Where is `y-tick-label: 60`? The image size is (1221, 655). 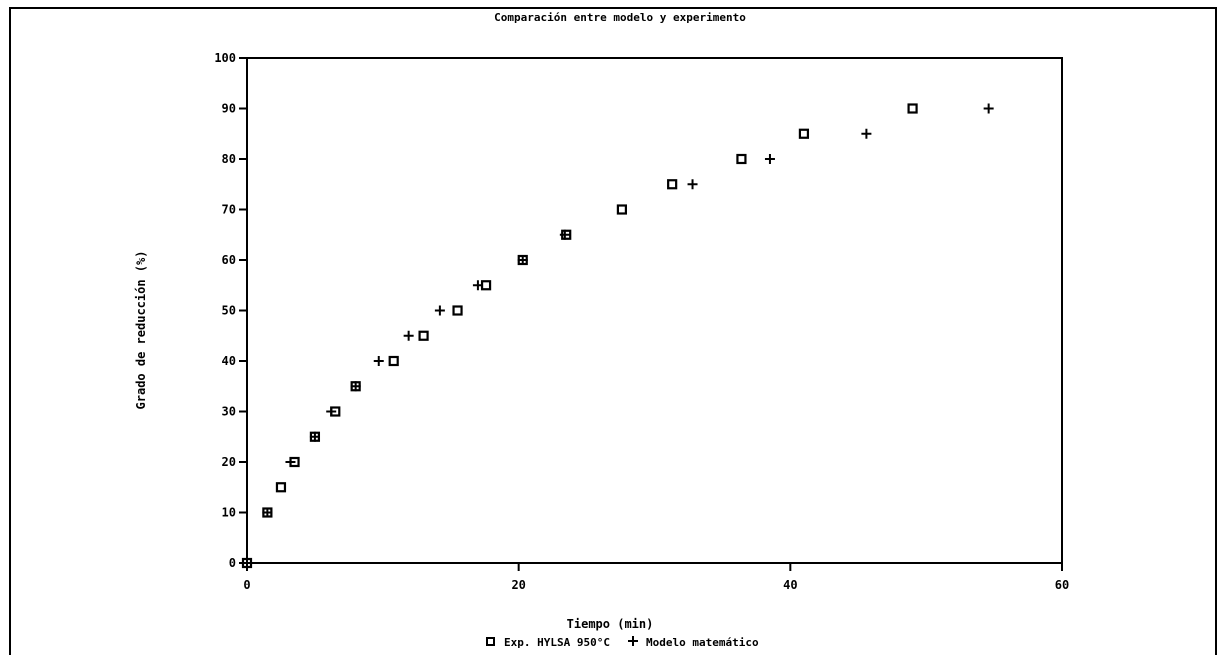
y-tick-label: 60 is located at coordinates (229, 260).